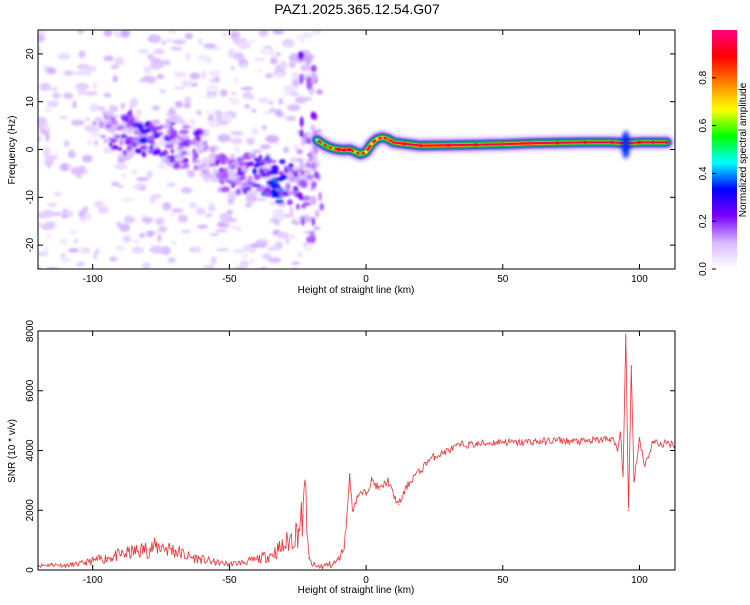 The image size is (750, 605). I want to click on spectrogram-xtick-label: 0, so click(366, 279).